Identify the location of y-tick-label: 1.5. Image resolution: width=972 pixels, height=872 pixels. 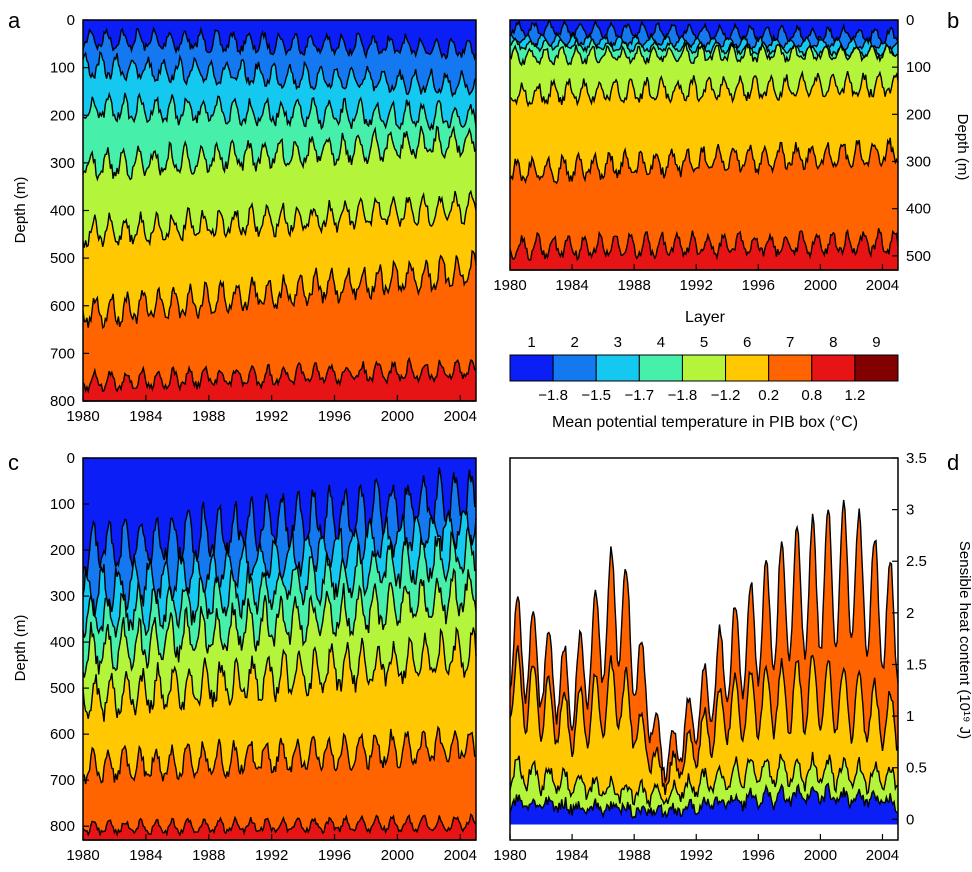
(916, 664).